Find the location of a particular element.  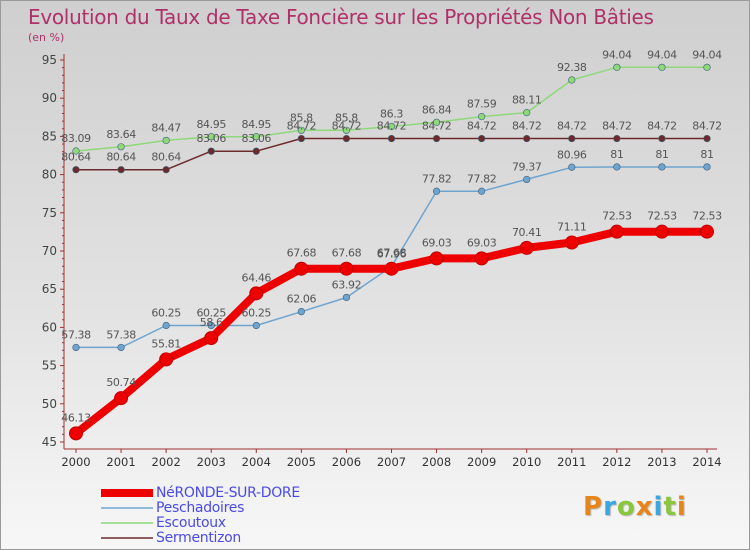

data-label: 79.37 is located at coordinates (527, 166).